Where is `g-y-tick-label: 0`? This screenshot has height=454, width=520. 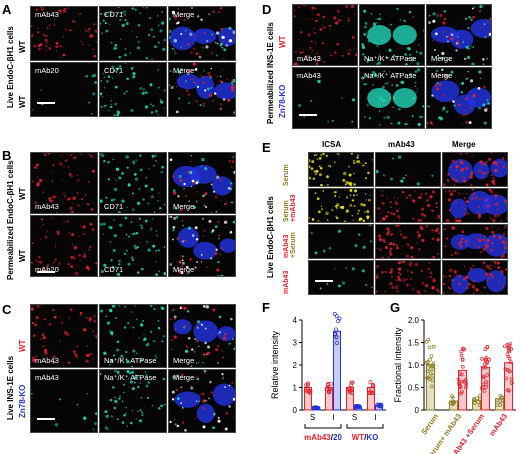
g-y-tick-label: 0 is located at coordinates (417, 410).